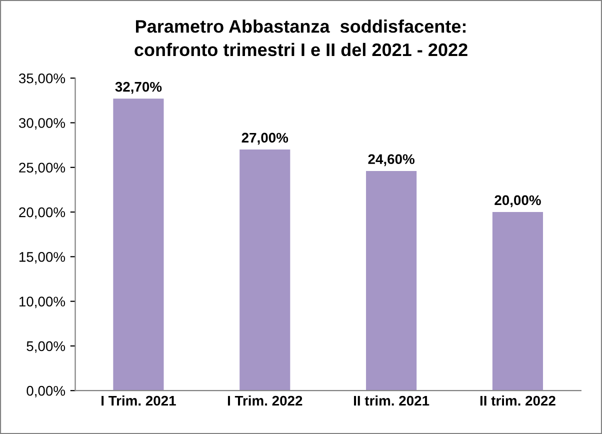 This screenshot has width=602, height=434. I want to click on y-tick-label: 35,00%, so click(42, 79).